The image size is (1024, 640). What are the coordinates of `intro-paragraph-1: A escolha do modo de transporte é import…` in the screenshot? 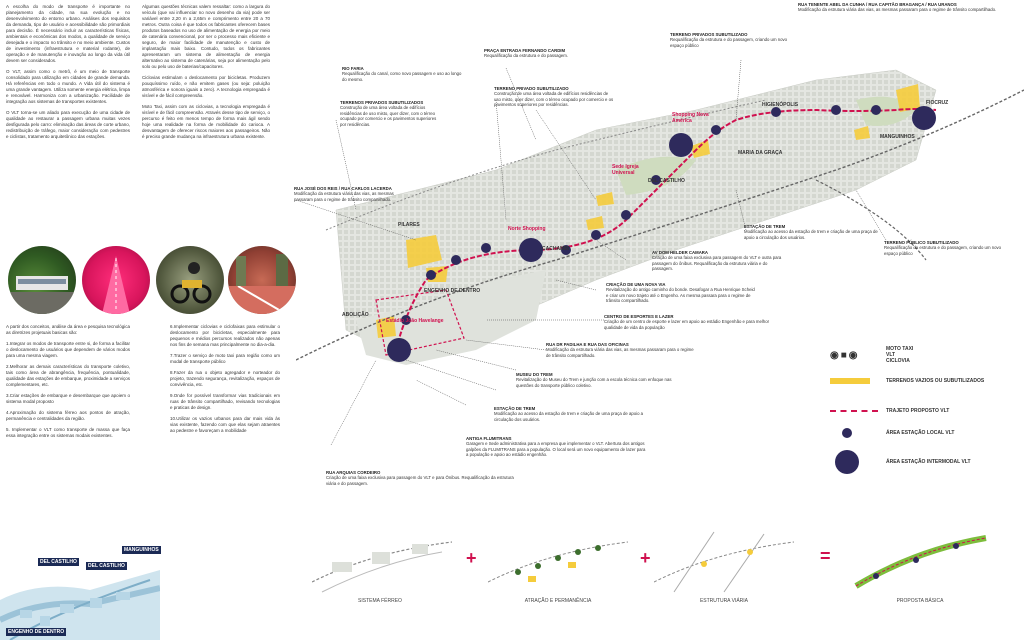 It's located at (68, 33).